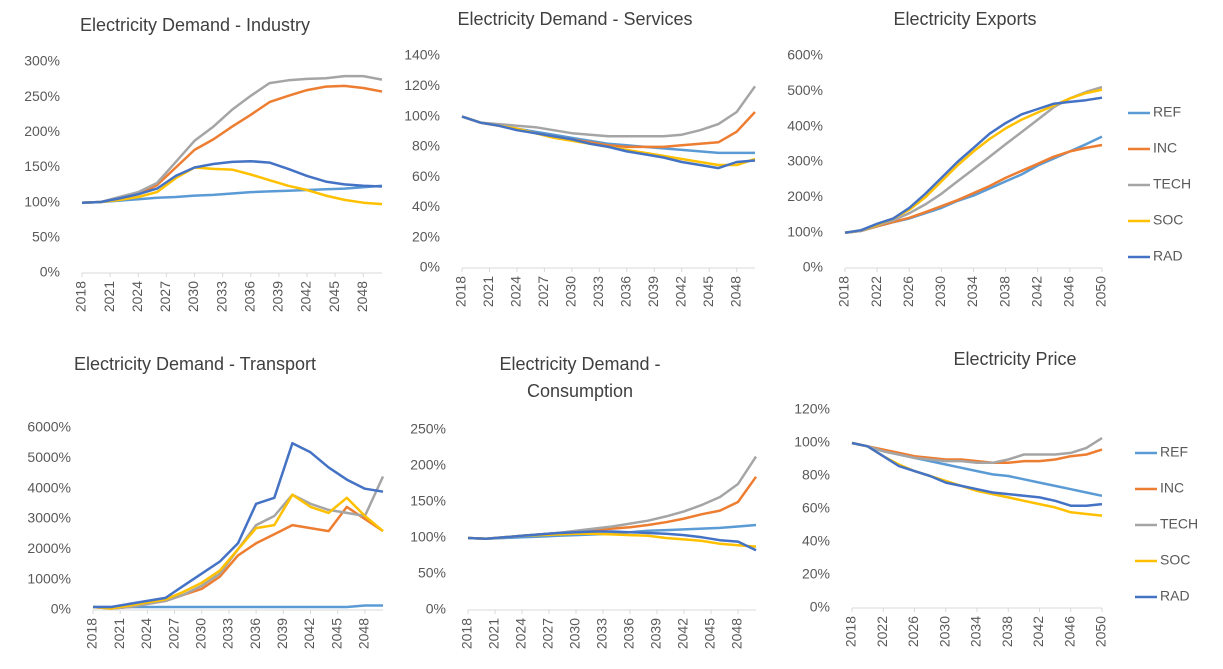 This screenshot has width=1223, height=669. I want to click on y-tick-label: 150%, so click(42, 166).